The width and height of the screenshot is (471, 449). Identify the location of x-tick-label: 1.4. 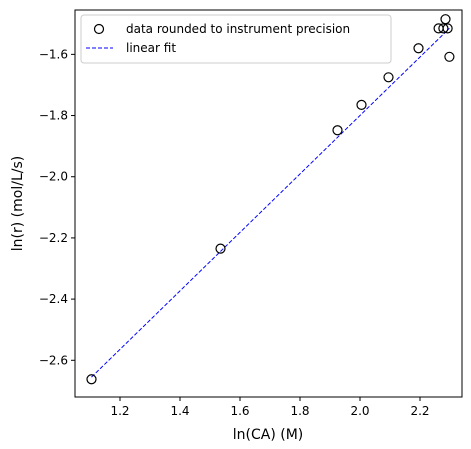
(179, 411).